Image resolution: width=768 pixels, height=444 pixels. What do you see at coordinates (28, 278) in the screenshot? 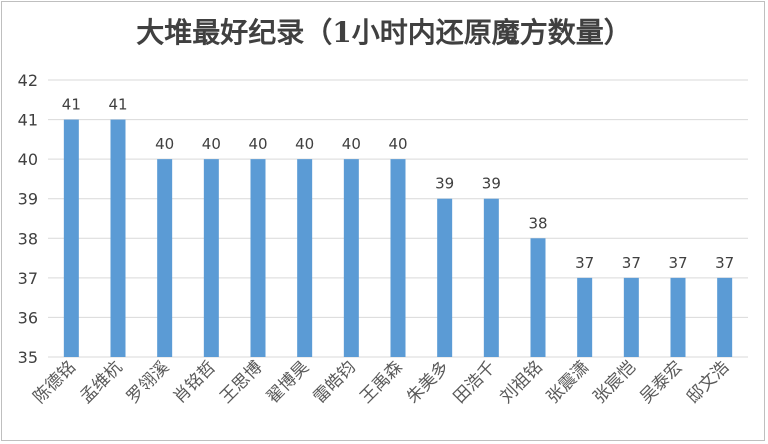
I see `y-tick-label: 37` at bounding box center [28, 278].